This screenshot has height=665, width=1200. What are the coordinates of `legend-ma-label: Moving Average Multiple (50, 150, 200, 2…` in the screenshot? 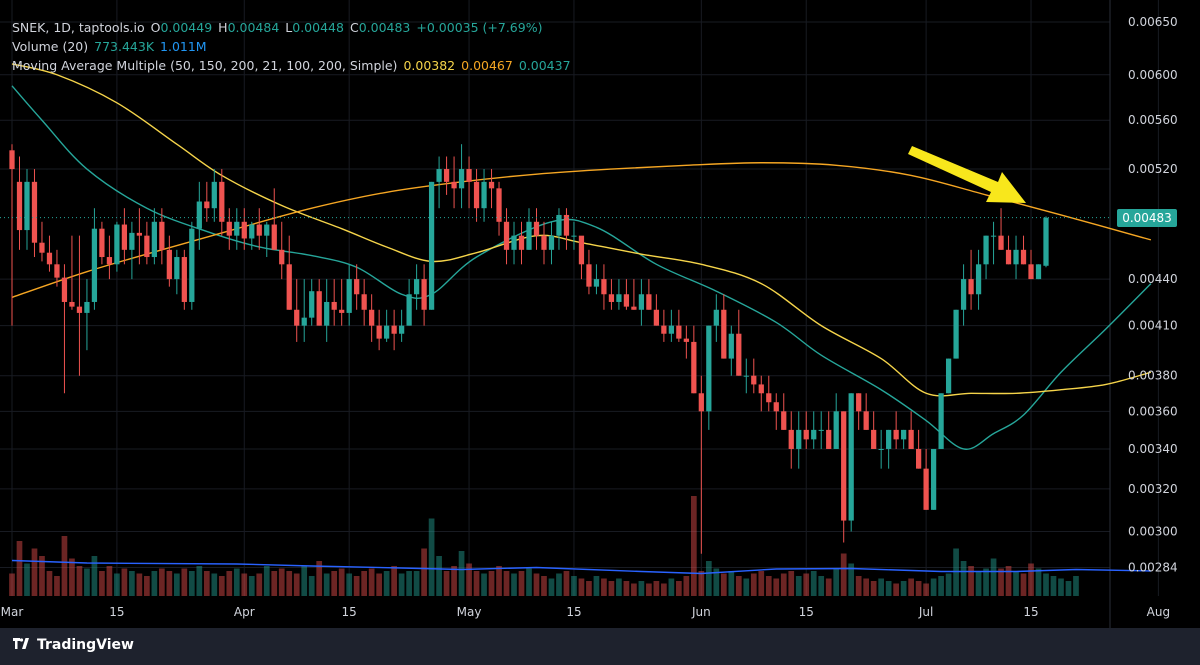 It's located at (205, 65).